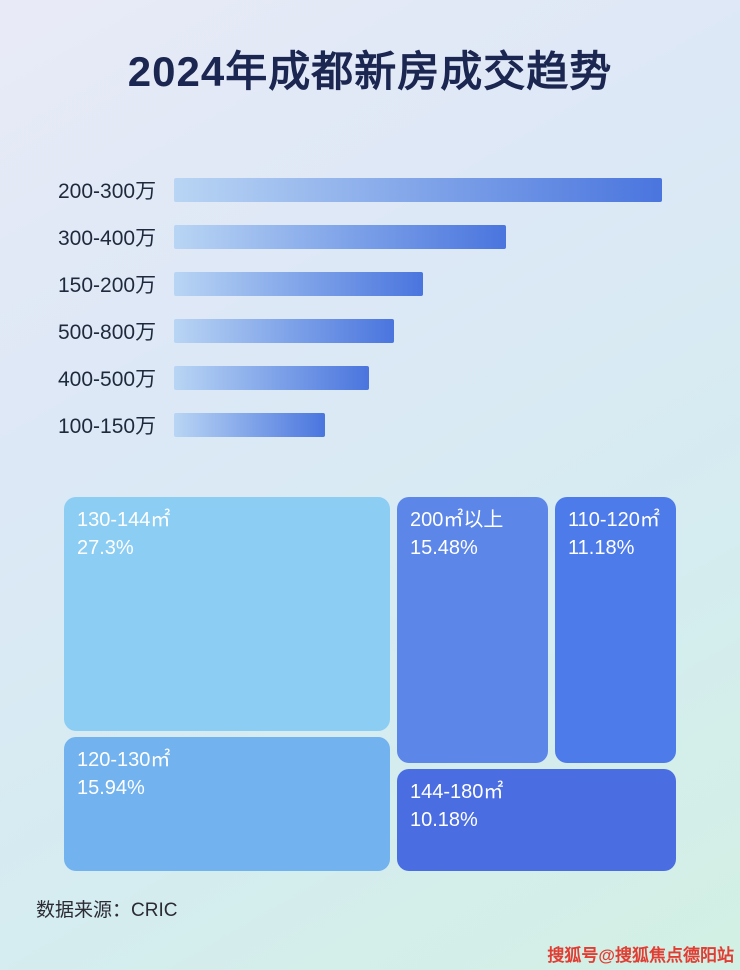 This screenshot has width=740, height=970. I want to click on bar-category-label: 200-300万, so click(107, 191).